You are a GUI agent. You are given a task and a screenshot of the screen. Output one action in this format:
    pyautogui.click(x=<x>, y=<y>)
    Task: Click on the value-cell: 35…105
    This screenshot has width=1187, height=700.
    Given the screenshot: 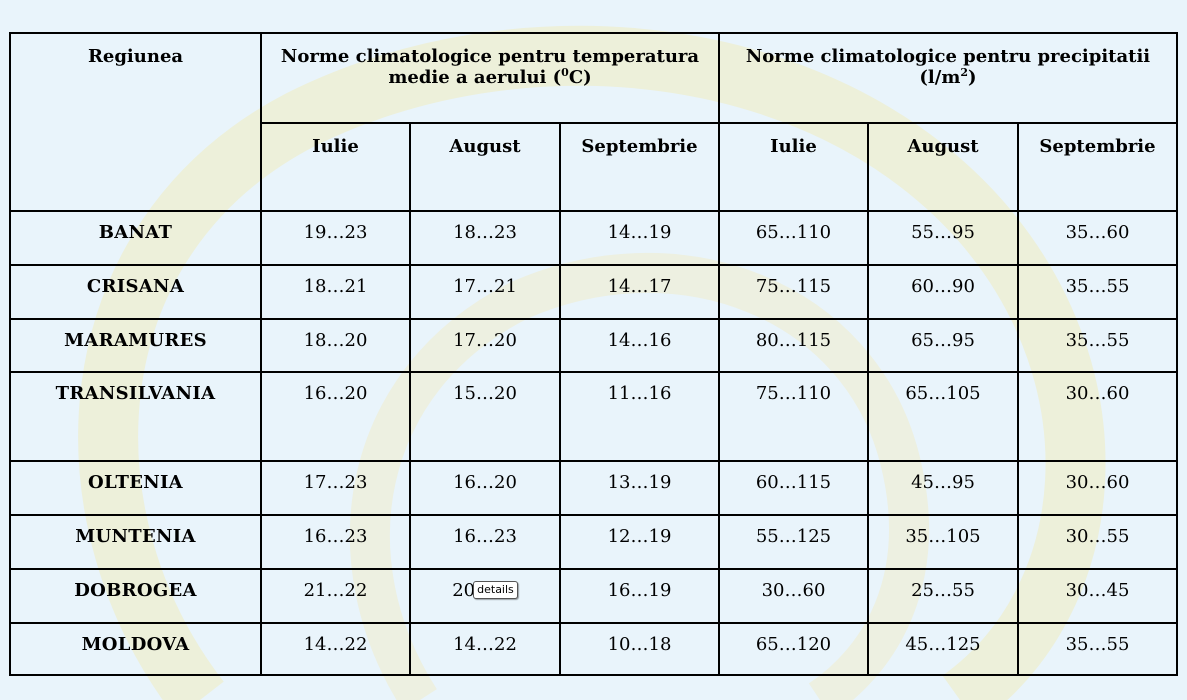 What is the action you would take?
    pyautogui.click(x=943, y=542)
    